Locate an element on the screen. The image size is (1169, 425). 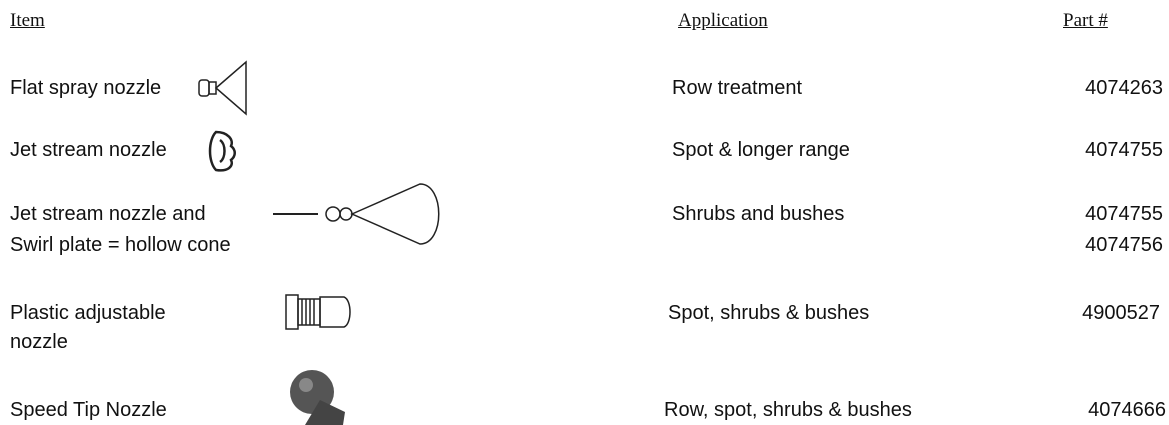
header-item: Item is located at coordinates (27, 20).